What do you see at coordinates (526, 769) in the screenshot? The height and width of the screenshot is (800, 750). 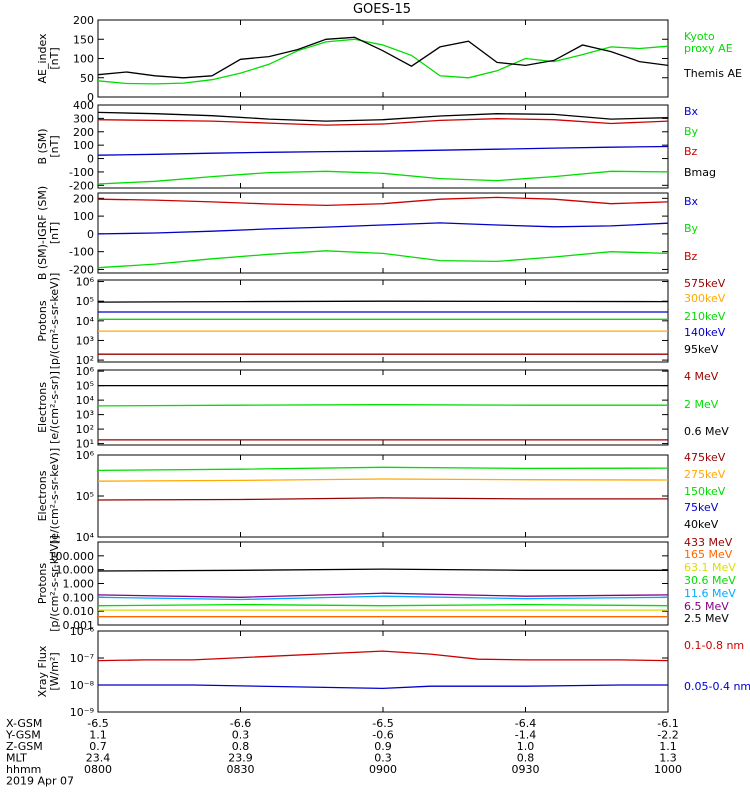 I see `footer-value: 0930` at bounding box center [526, 769].